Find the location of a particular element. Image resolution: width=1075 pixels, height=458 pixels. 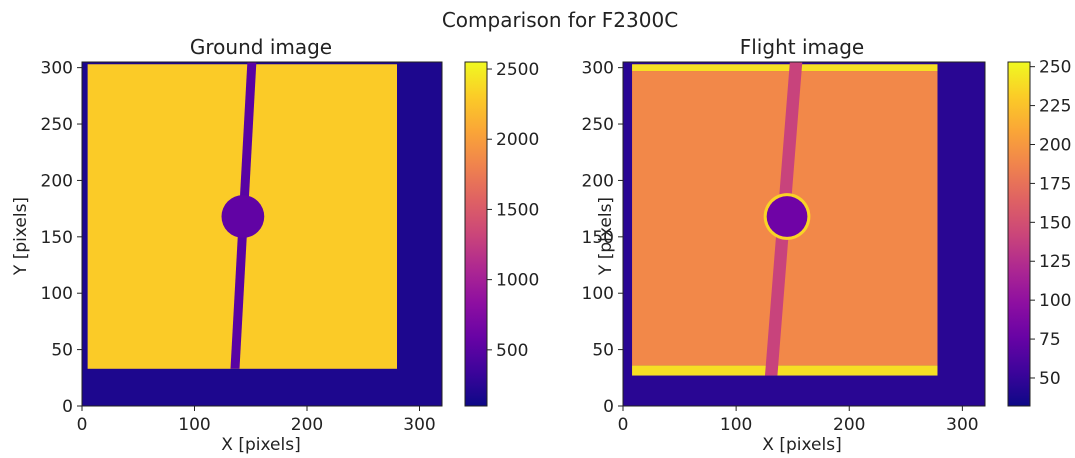

flight-image-title: Flight image is located at coordinates (802, 47).